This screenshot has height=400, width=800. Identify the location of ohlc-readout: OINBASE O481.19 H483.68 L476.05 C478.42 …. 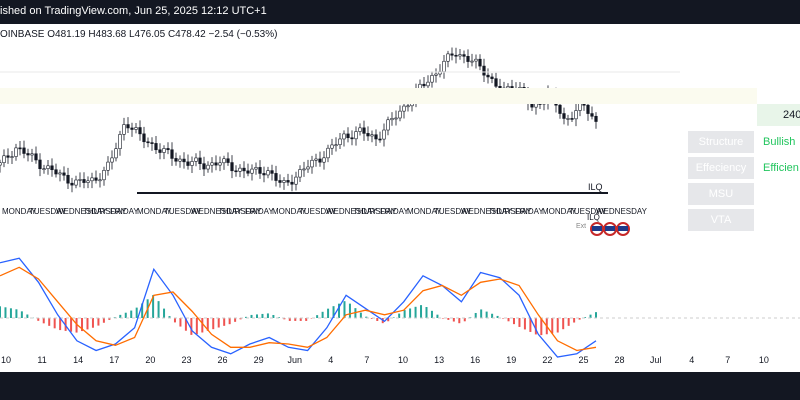
(138, 34).